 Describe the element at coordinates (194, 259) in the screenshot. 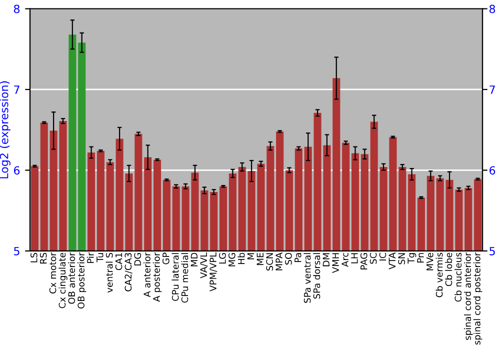

I see `x-tick-label: MD` at that location.